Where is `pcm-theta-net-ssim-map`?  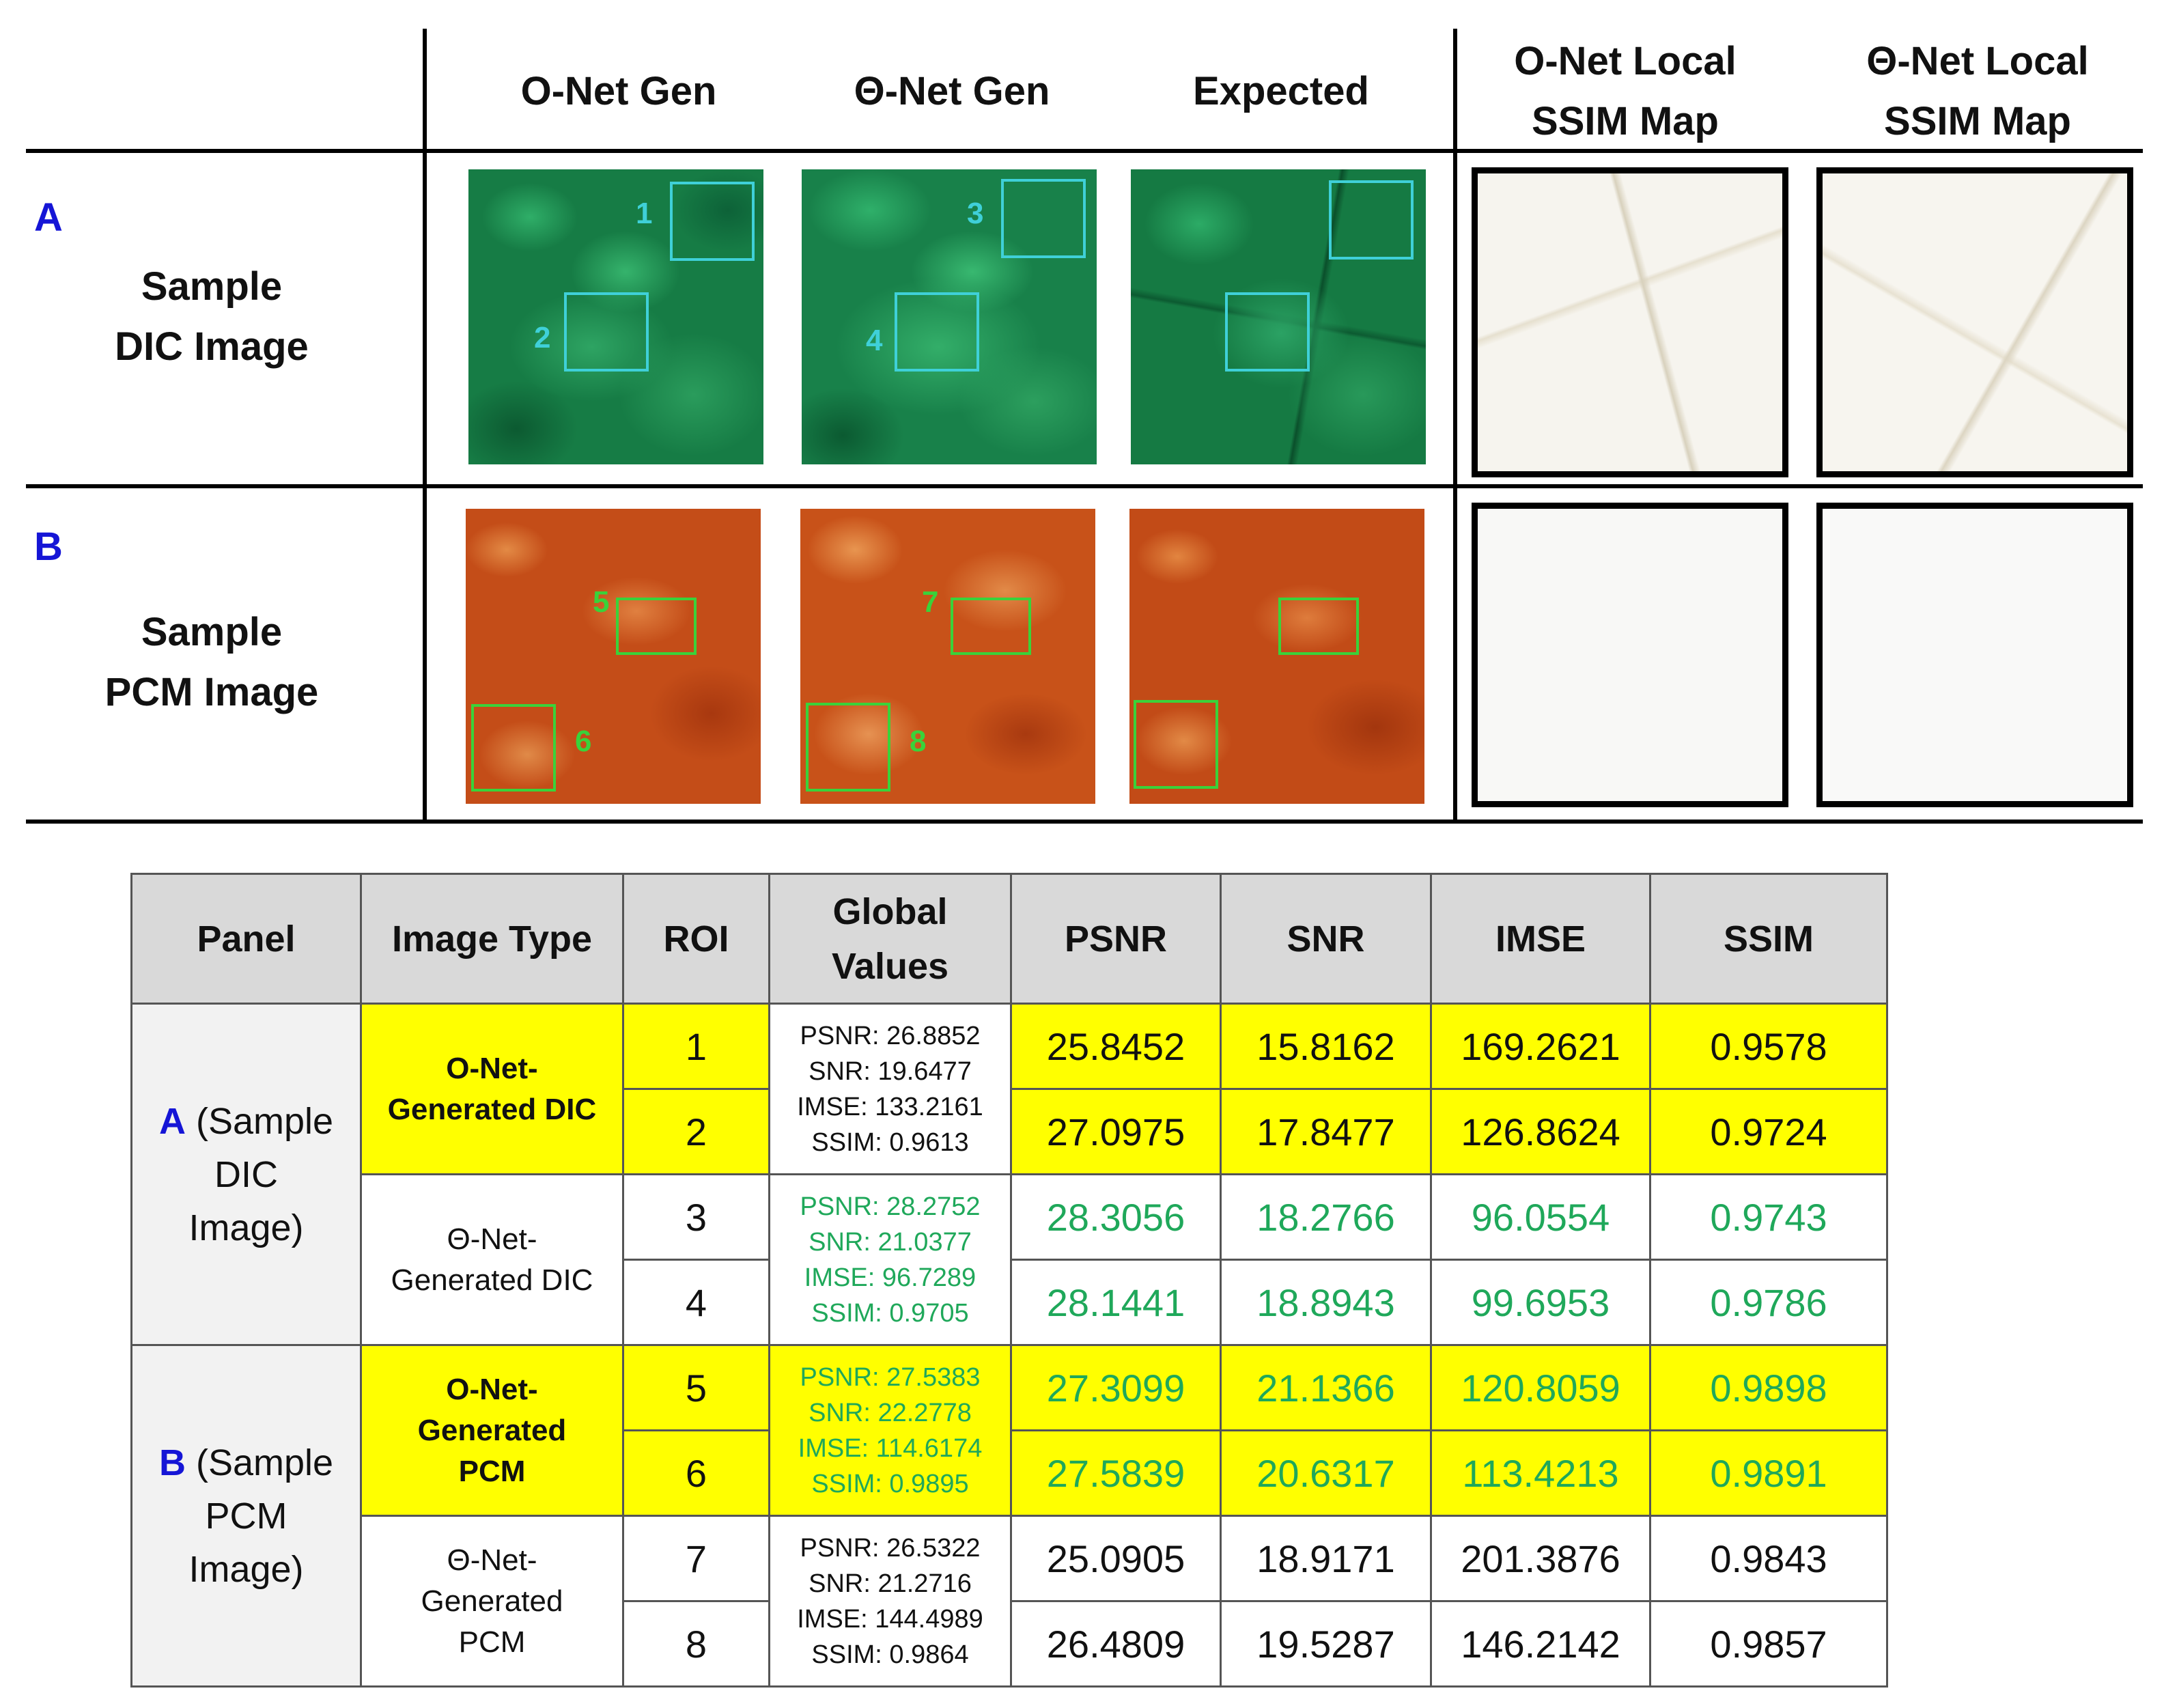 pcm-theta-net-ssim-map is located at coordinates (1974, 655).